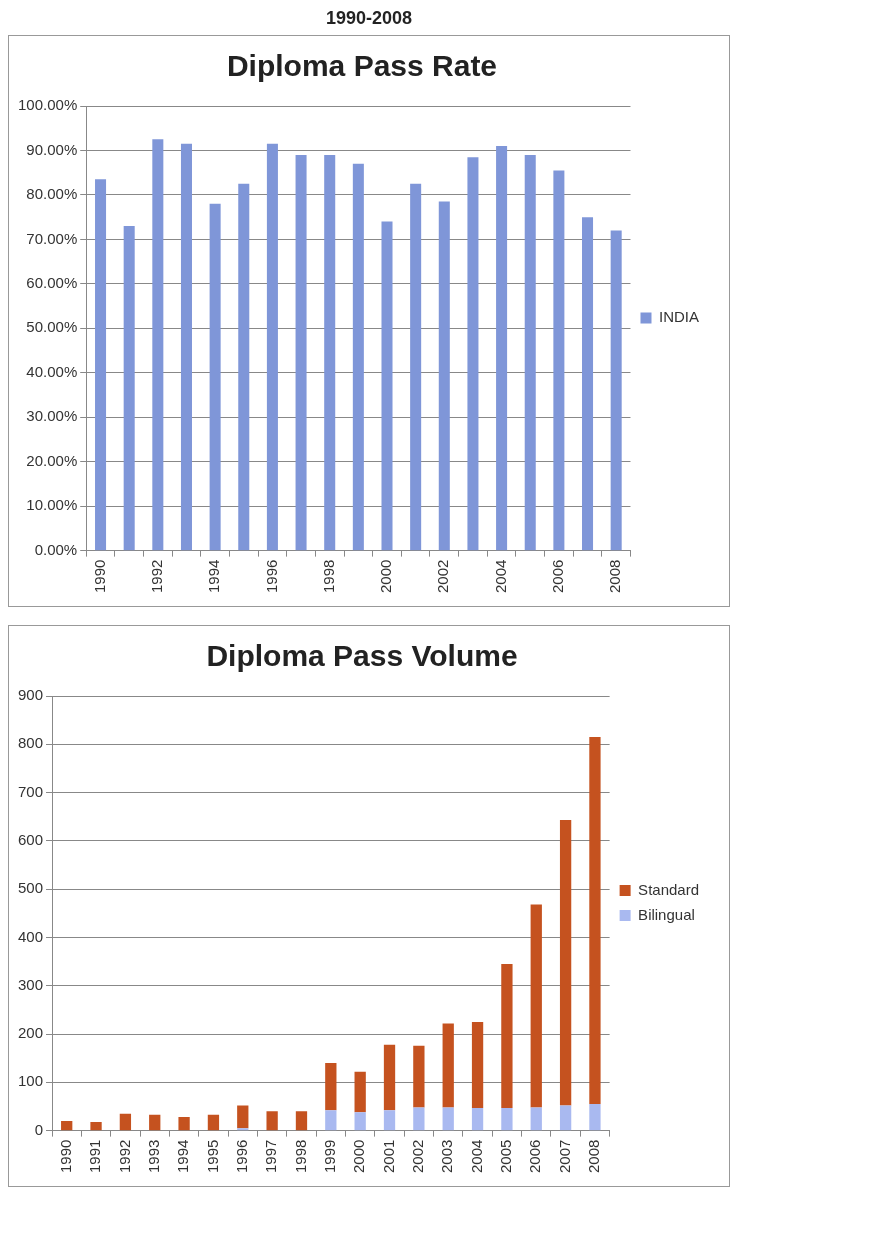  I want to click on y-tick-label: 90.00%, so click(52, 149).